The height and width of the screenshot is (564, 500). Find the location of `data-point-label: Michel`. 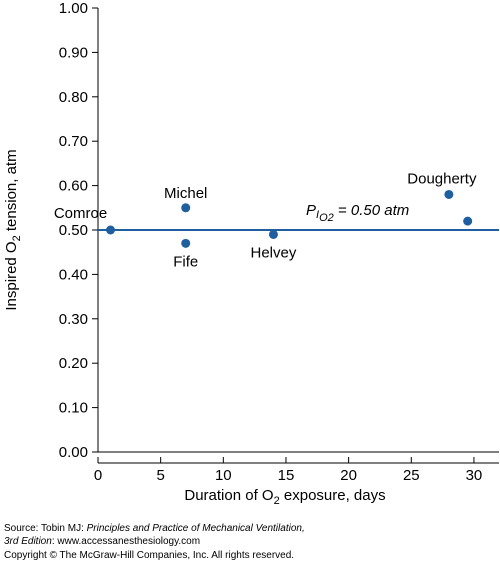

data-point-label: Michel is located at coordinates (185, 193).